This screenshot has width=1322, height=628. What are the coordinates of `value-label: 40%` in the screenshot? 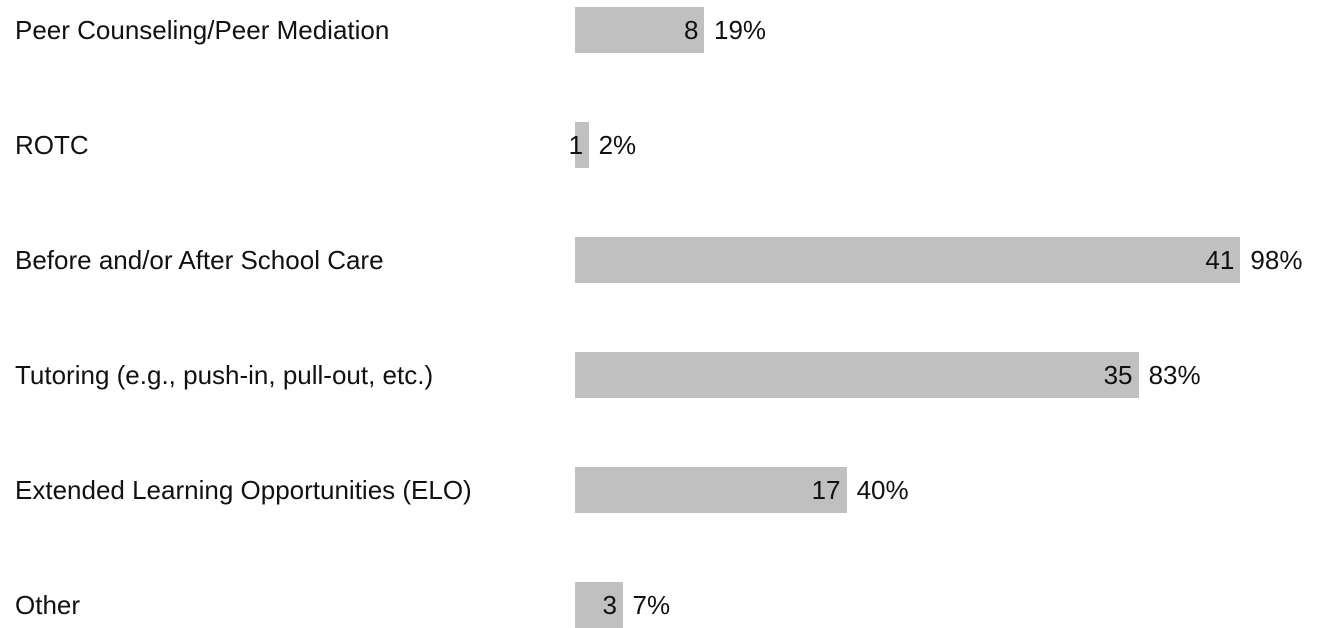 It's located at (882, 489).